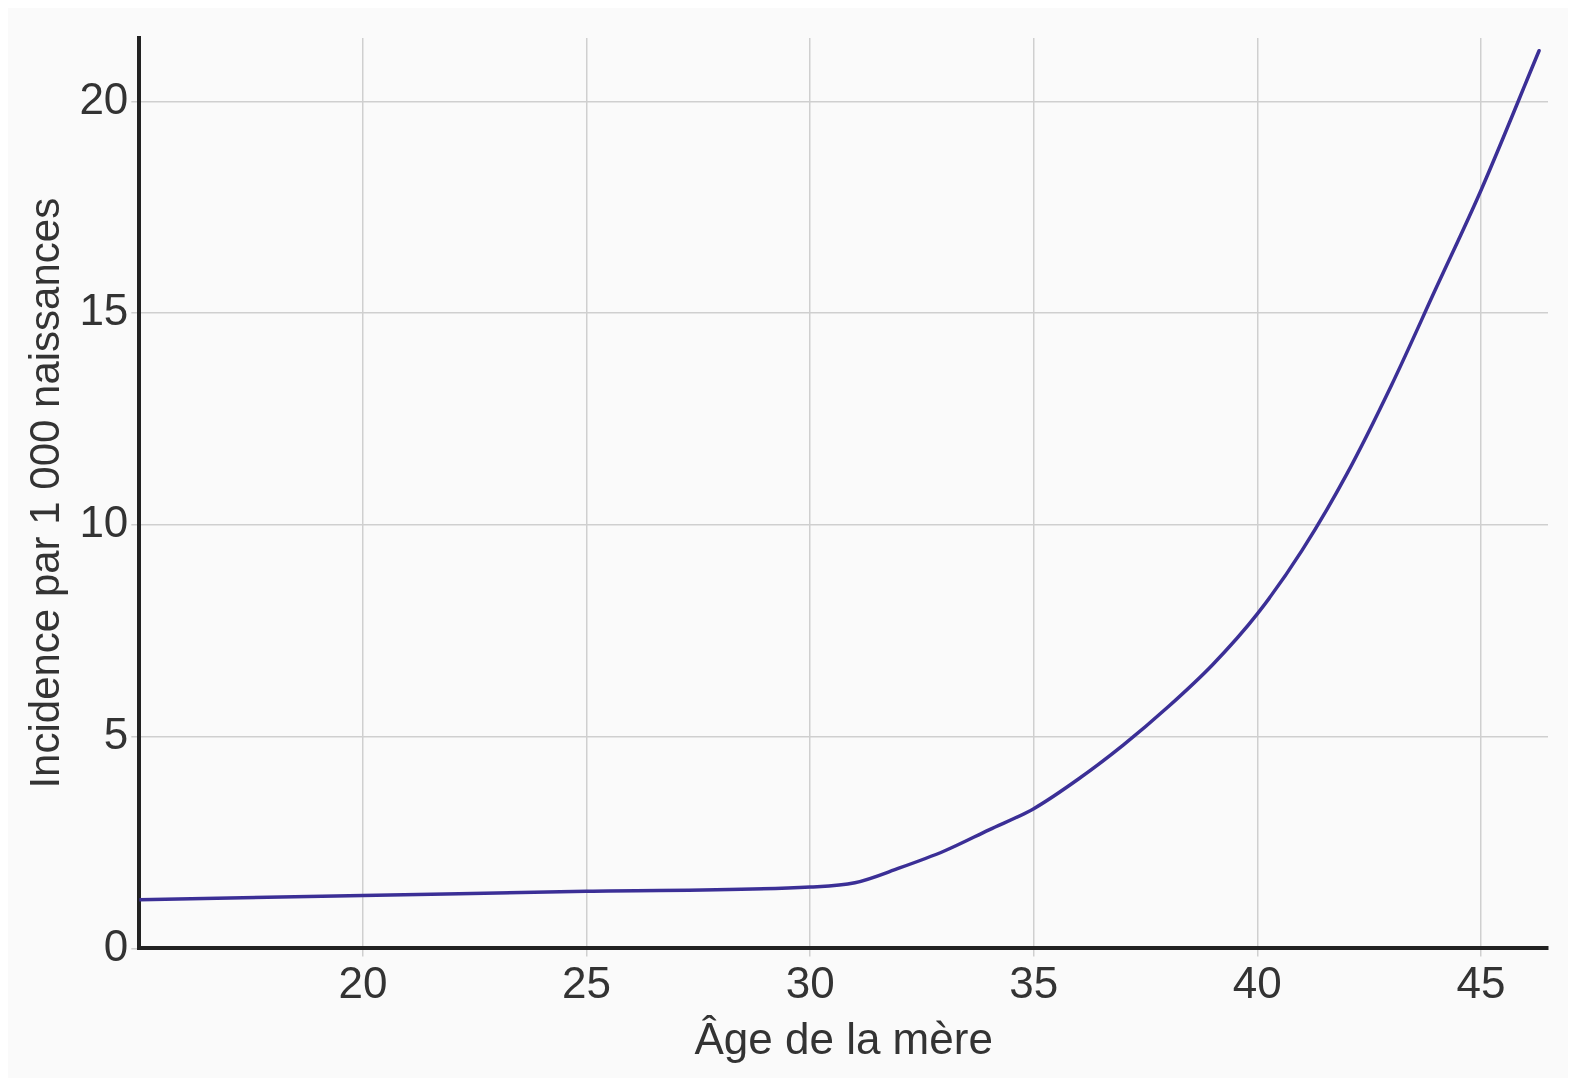  Describe the element at coordinates (1257, 982) in the screenshot. I see `x-tick-label: 40` at that location.